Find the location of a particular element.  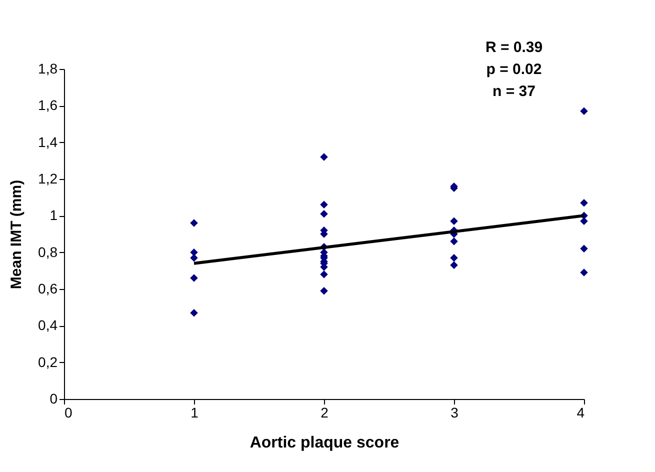

y-tick-label: 1,6 is located at coordinates (48, 105).